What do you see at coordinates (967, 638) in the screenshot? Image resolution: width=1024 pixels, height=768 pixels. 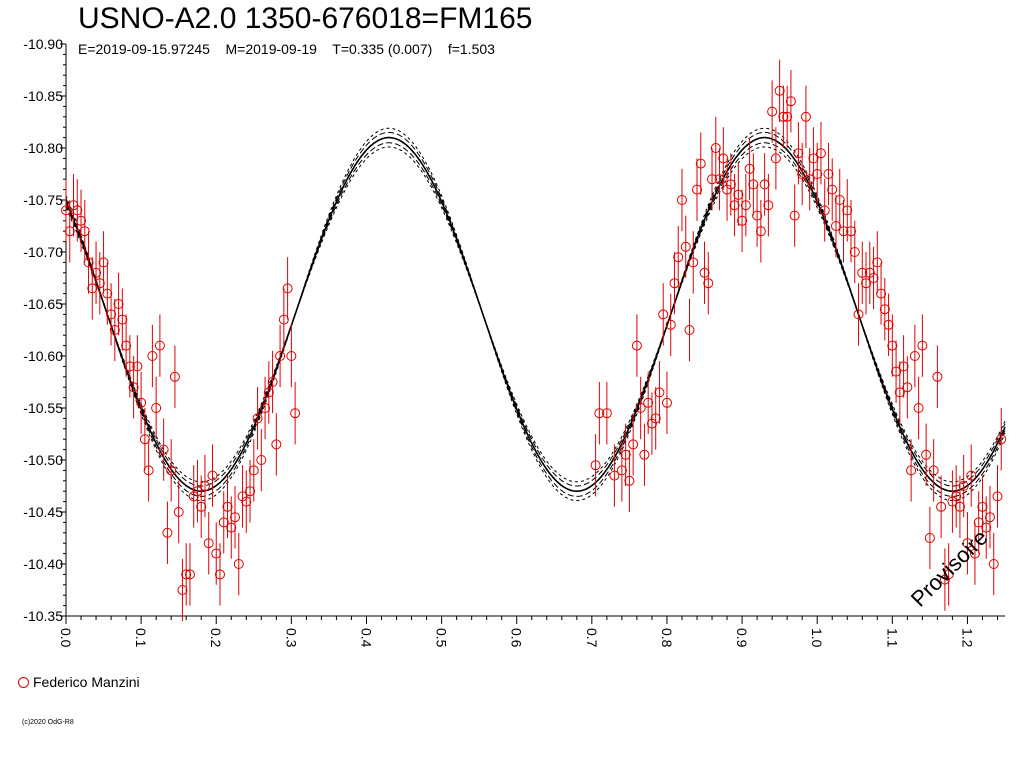 I see `x-tick-label: 1.2` at bounding box center [967, 638].